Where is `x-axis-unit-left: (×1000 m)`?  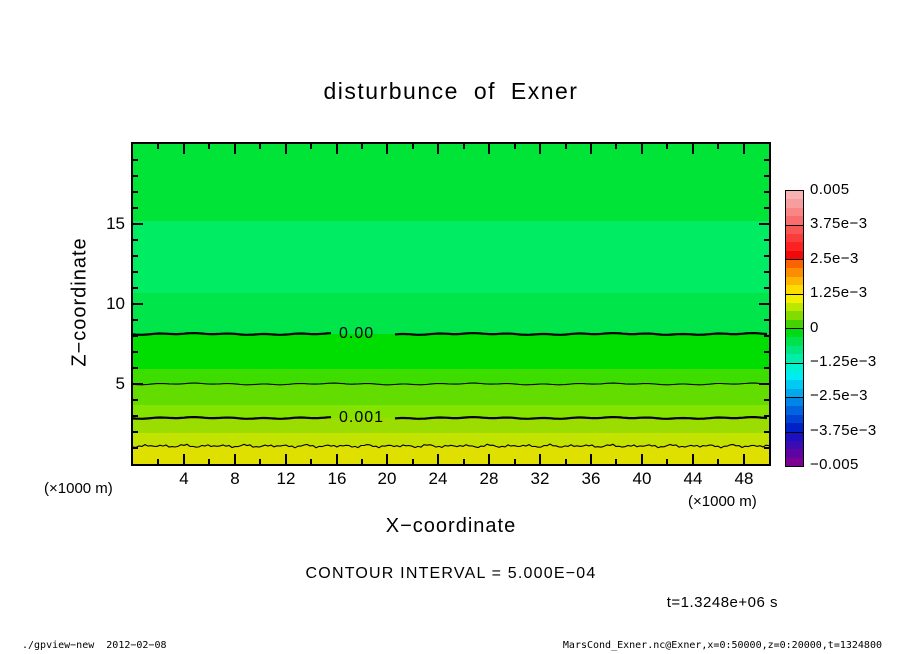
x-axis-unit-left: (×1000 m) is located at coordinates (78, 488).